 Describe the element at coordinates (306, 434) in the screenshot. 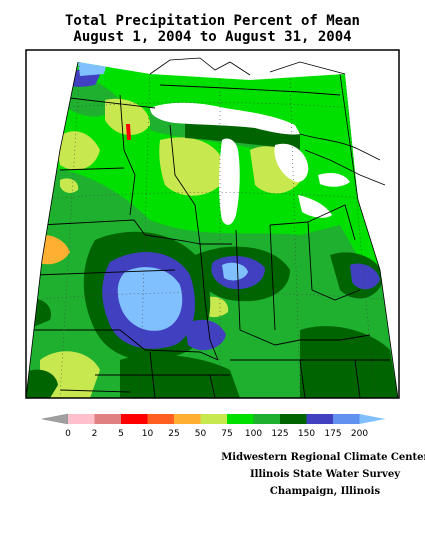

I see `legend-label: 150` at that location.